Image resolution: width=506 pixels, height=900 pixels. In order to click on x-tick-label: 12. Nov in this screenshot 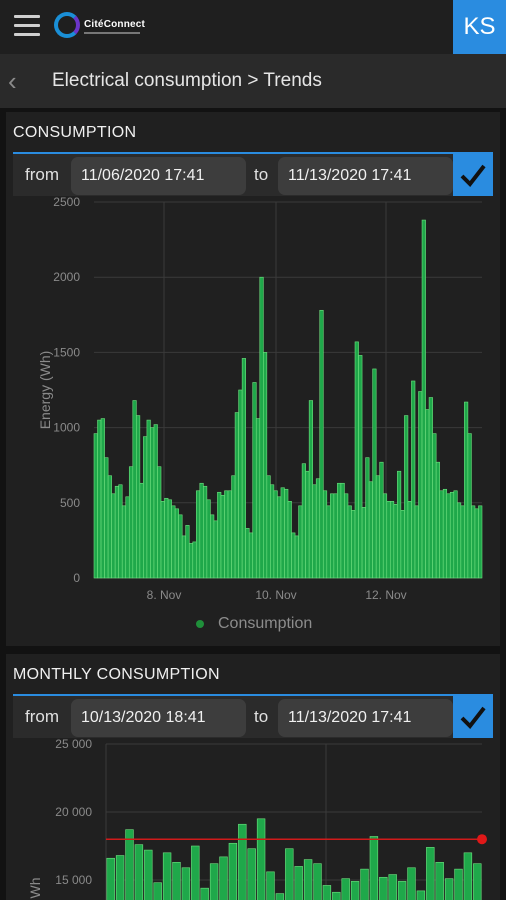, I will do `click(385, 595)`.